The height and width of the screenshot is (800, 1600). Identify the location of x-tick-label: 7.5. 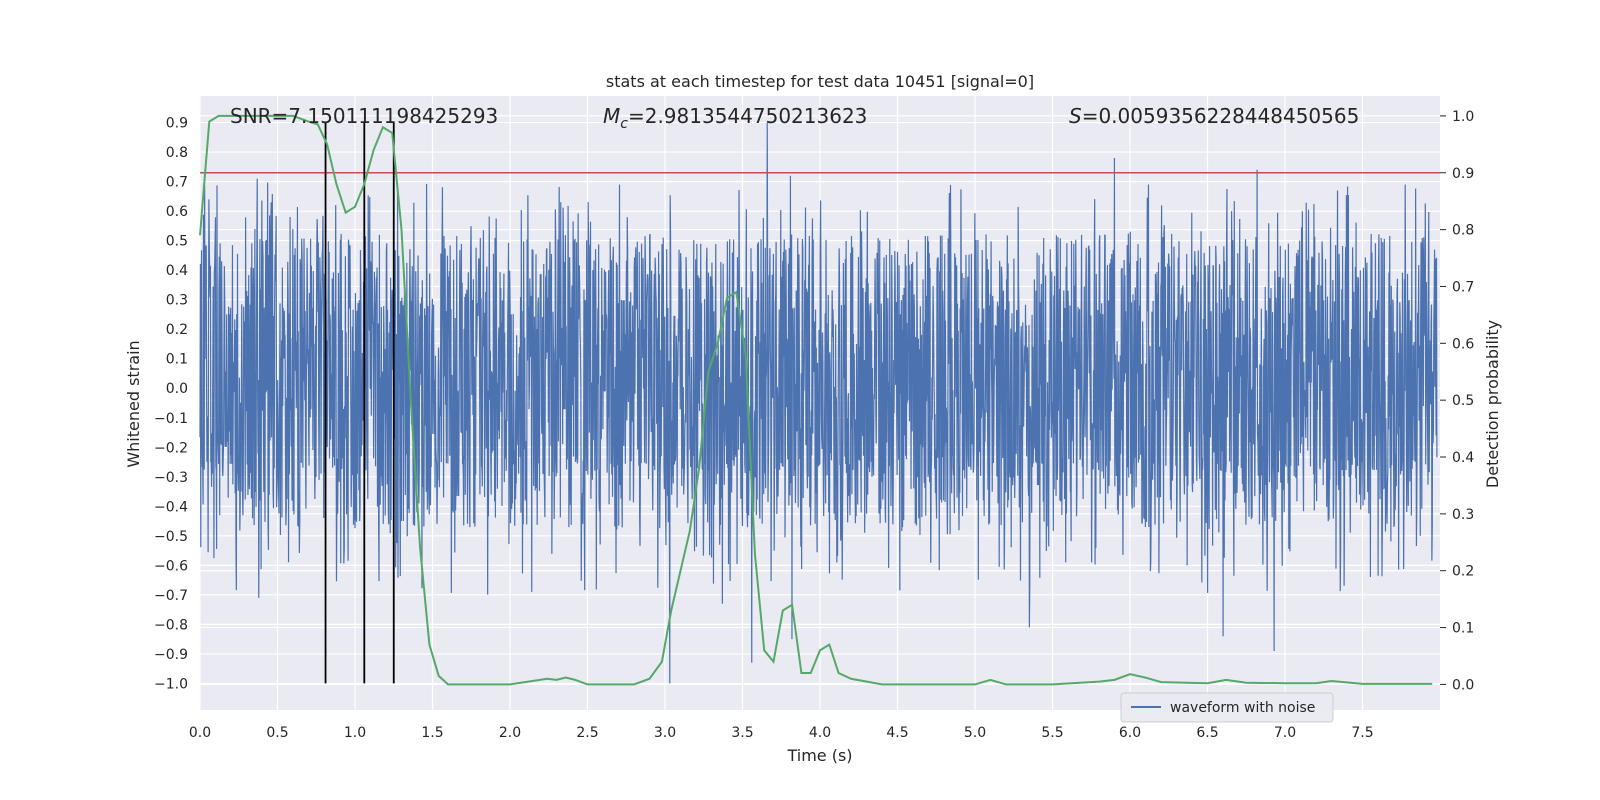
(1362, 733).